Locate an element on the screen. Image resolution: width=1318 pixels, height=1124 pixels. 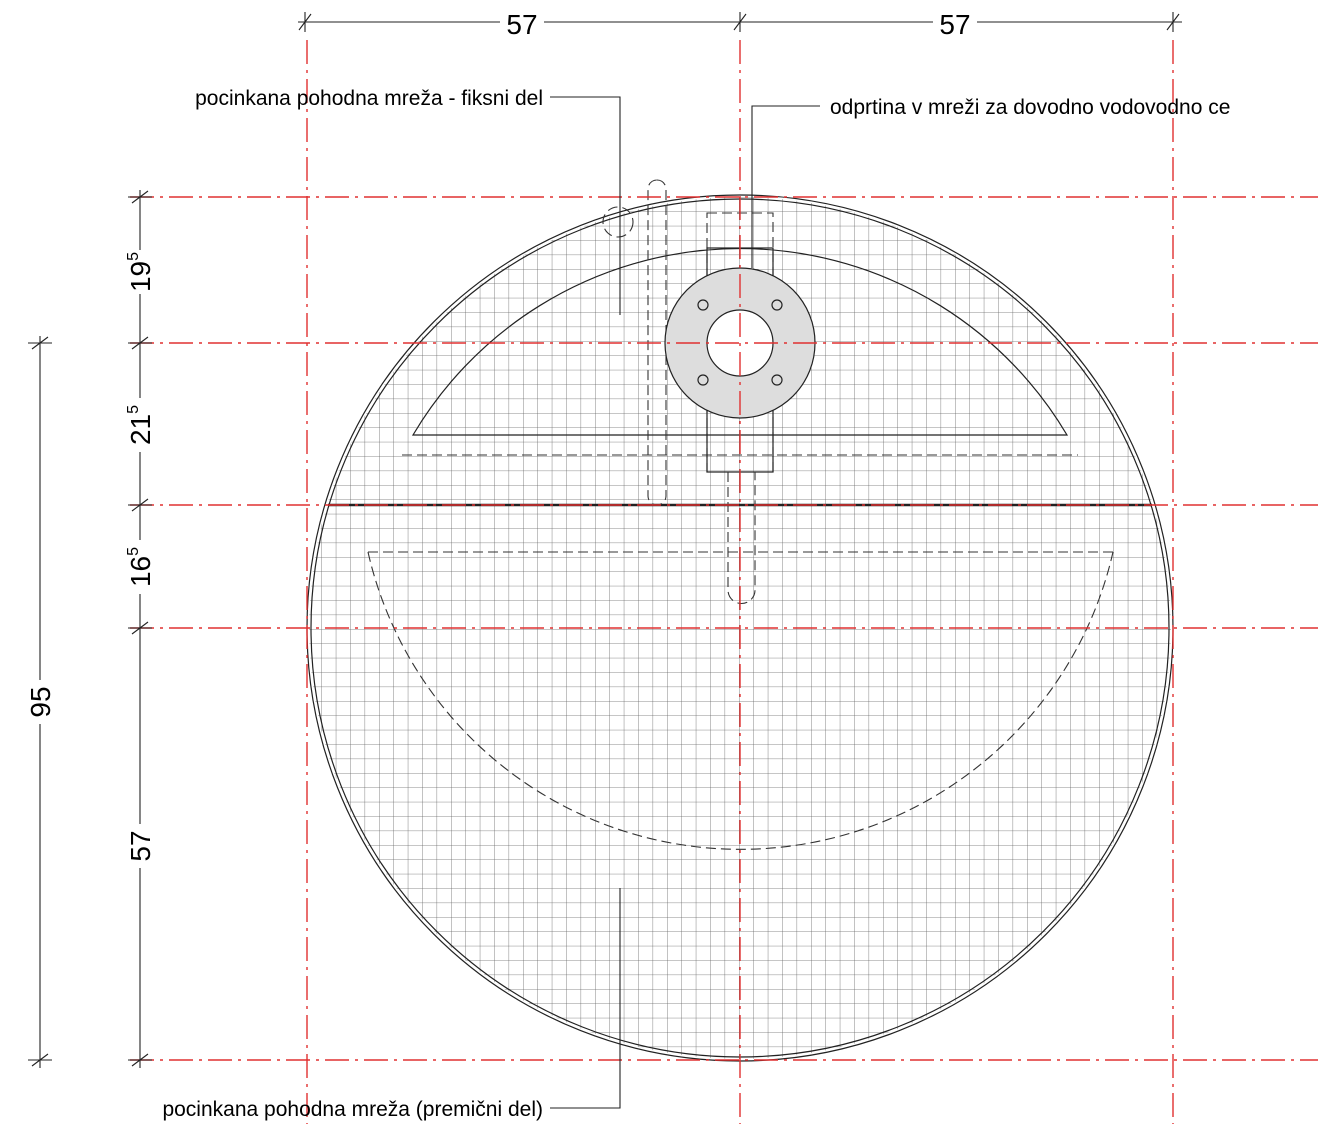
dim-left: 215 is located at coordinates (140, 425).